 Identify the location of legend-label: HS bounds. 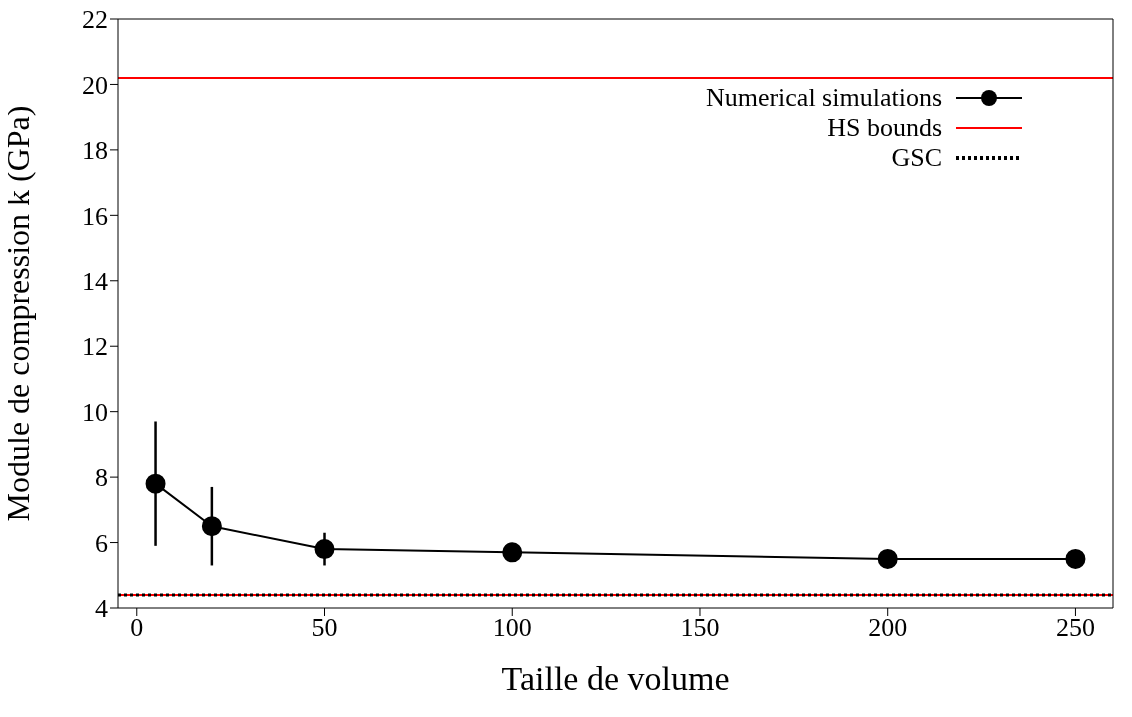
(884, 128).